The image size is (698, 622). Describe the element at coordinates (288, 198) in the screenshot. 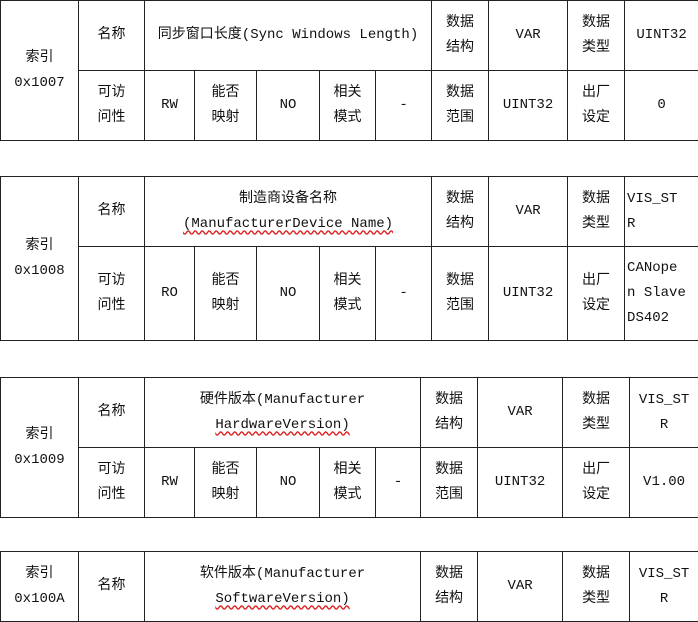

I see `name-cn: 制造商设备名称` at that location.